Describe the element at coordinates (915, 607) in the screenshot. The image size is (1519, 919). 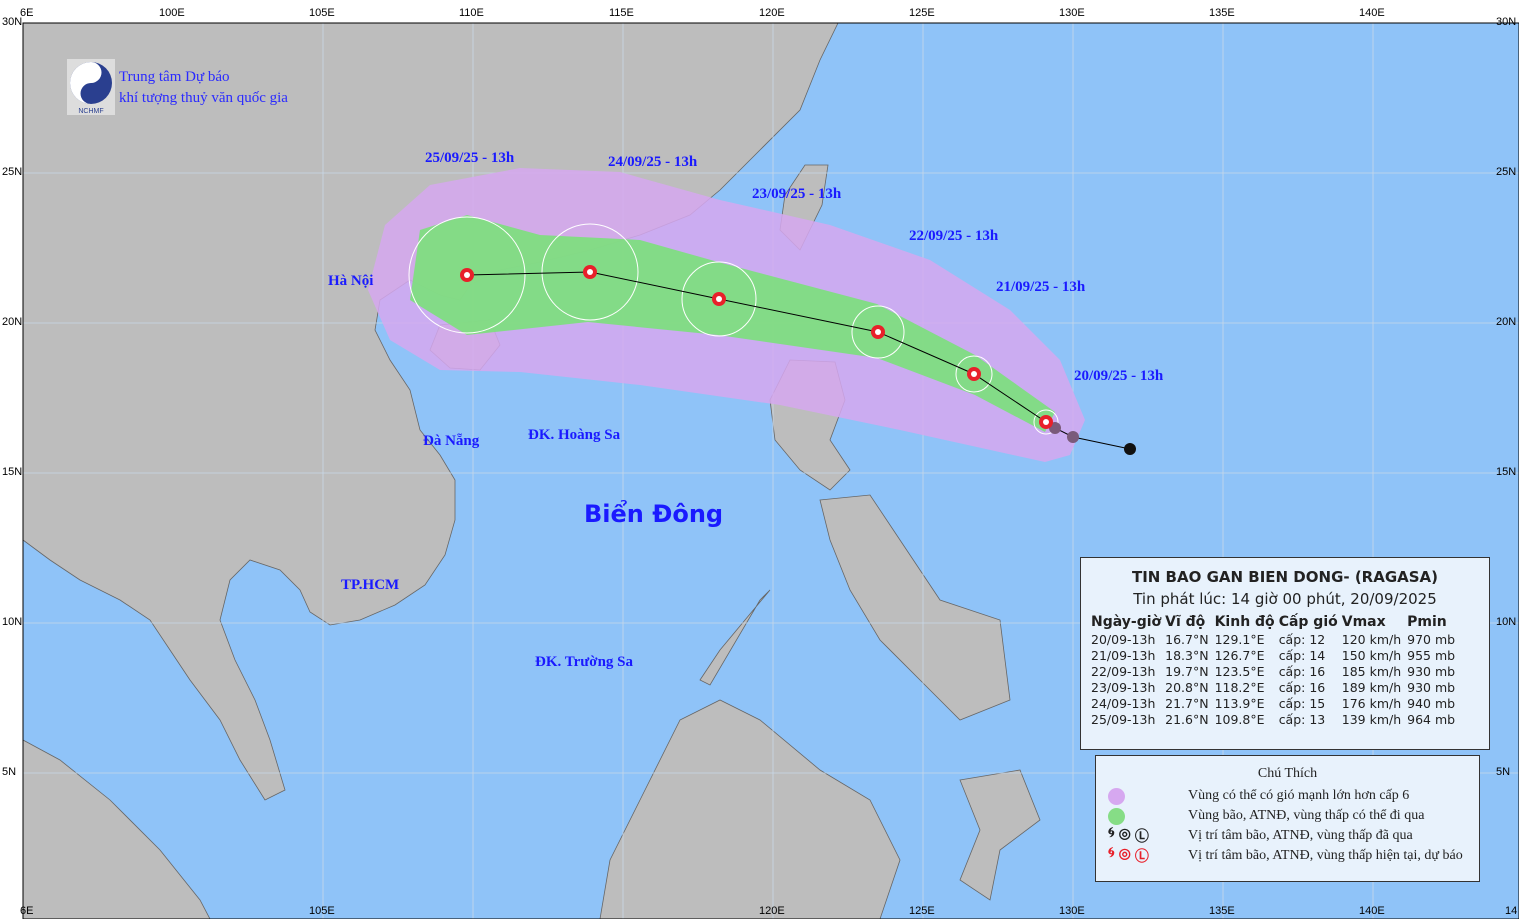
I see `visayas-mindanao` at that location.